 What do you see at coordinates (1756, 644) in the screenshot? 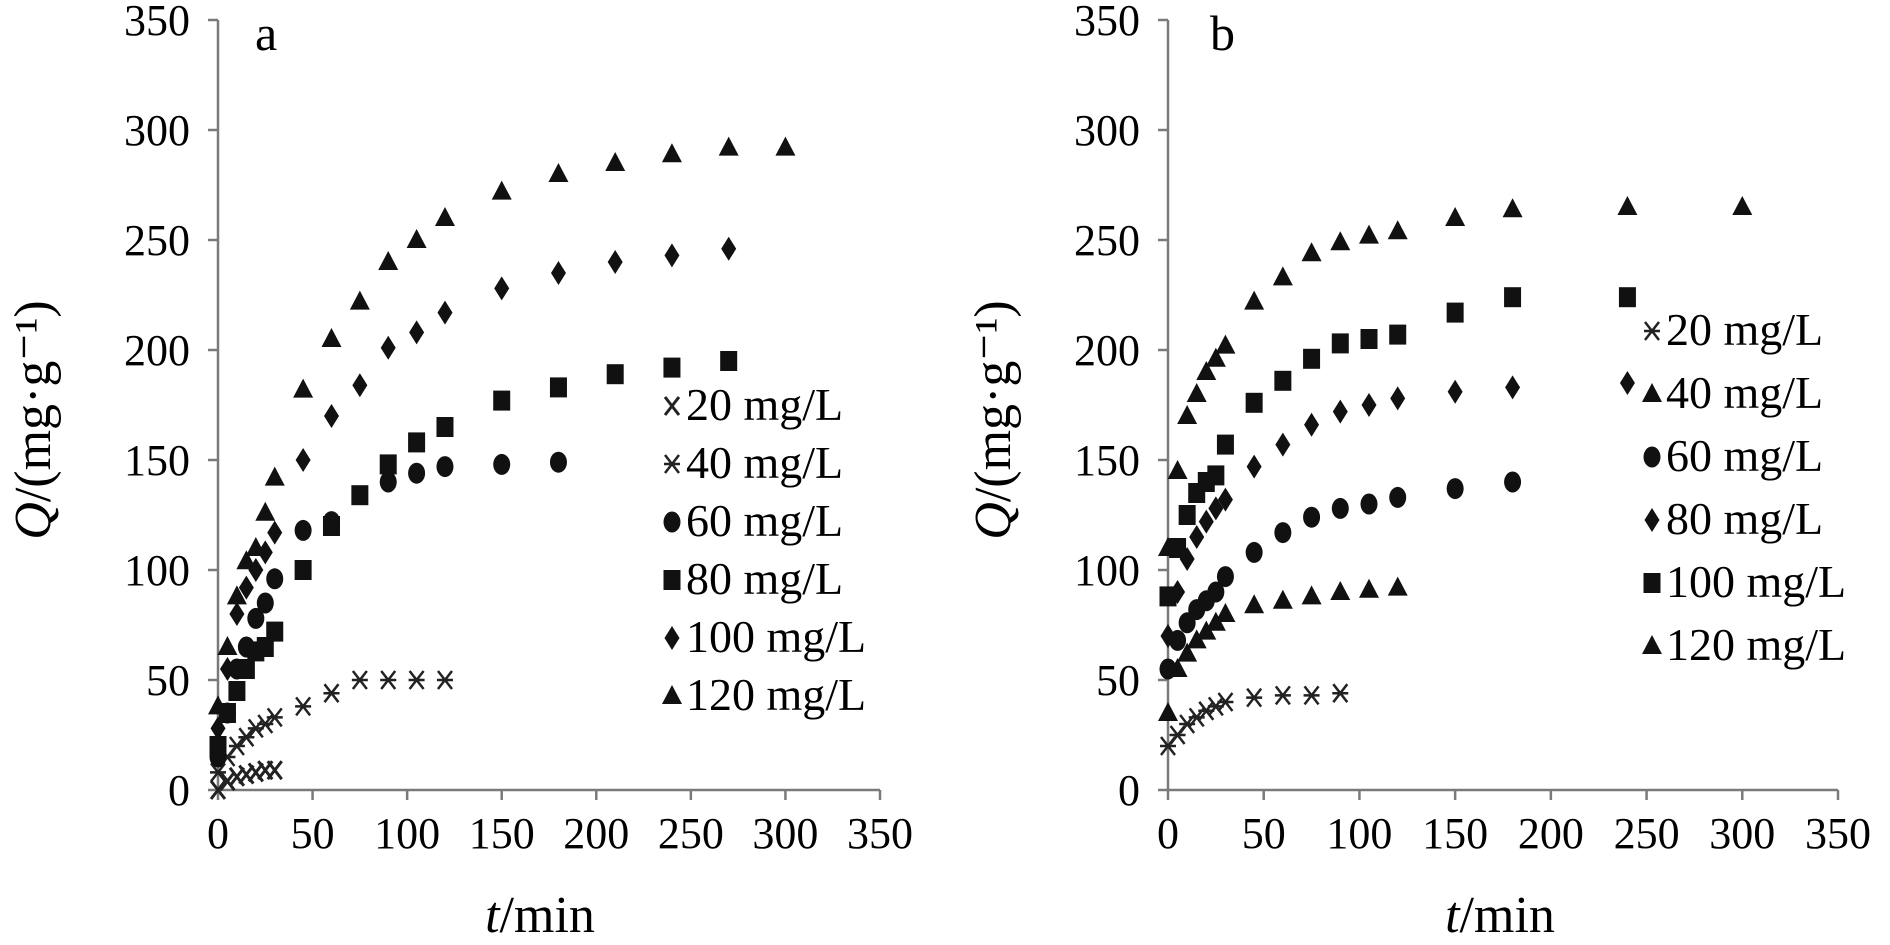
I see `legend-entry: 120 mg/L` at bounding box center [1756, 644].